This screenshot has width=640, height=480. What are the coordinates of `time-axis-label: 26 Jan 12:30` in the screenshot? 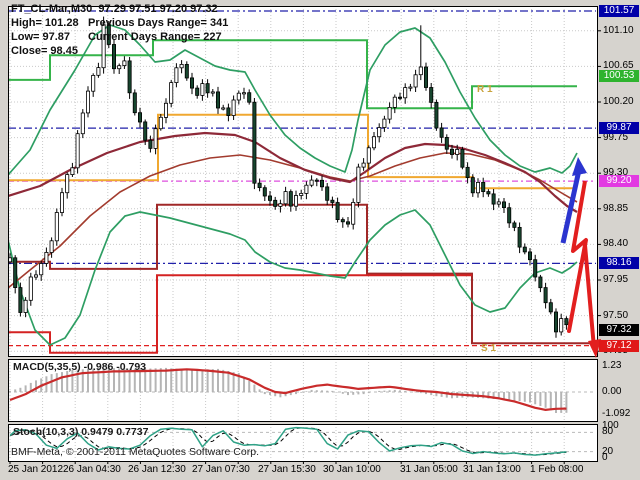 It's located at (157, 469).